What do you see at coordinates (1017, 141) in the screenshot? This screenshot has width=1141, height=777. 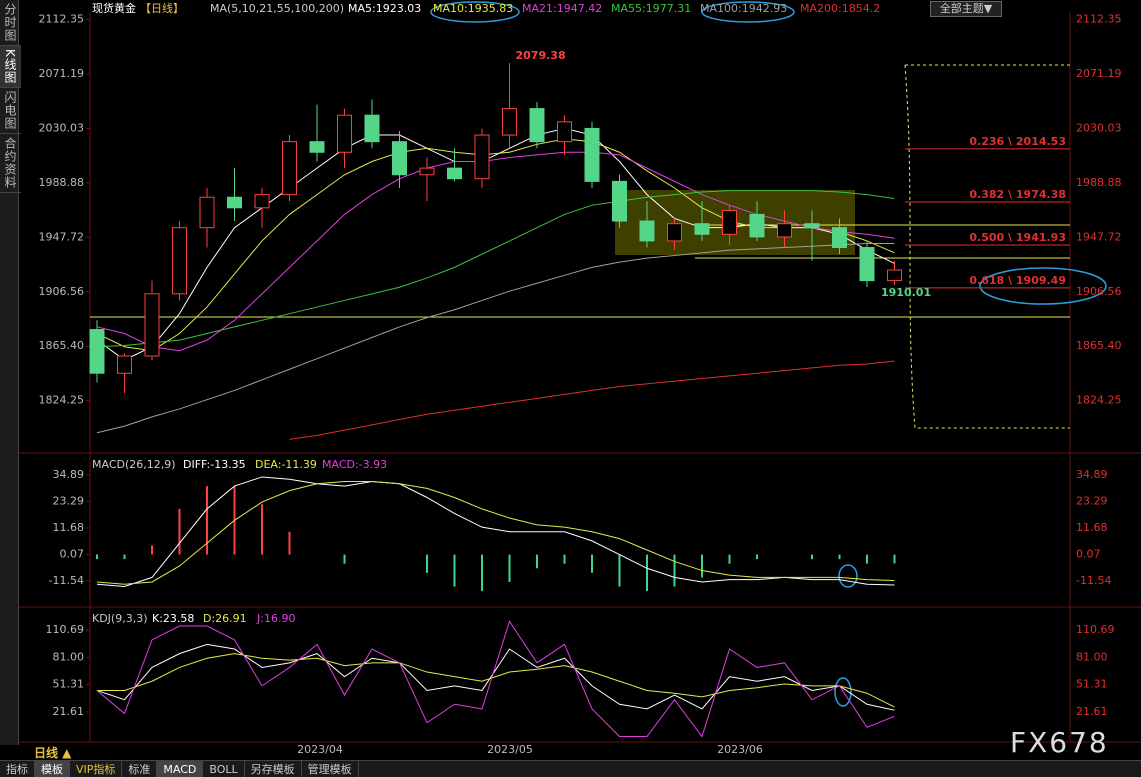 I see `fib-label: 0.236 \ 2014.53` at bounding box center [1017, 141].